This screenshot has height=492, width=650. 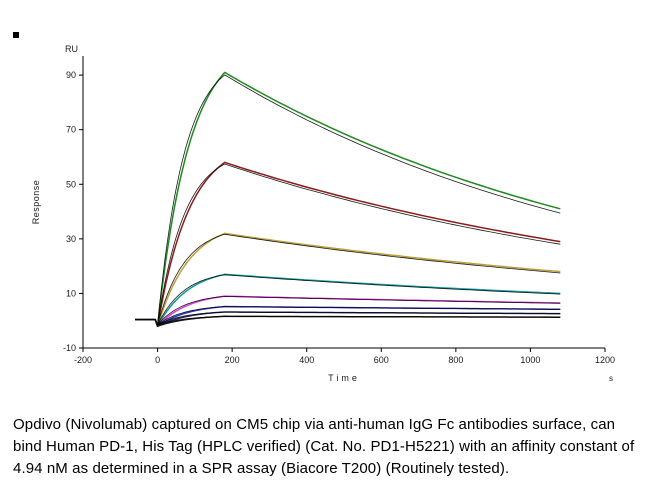 I want to click on y-axis-title: Response, so click(x=36, y=202).